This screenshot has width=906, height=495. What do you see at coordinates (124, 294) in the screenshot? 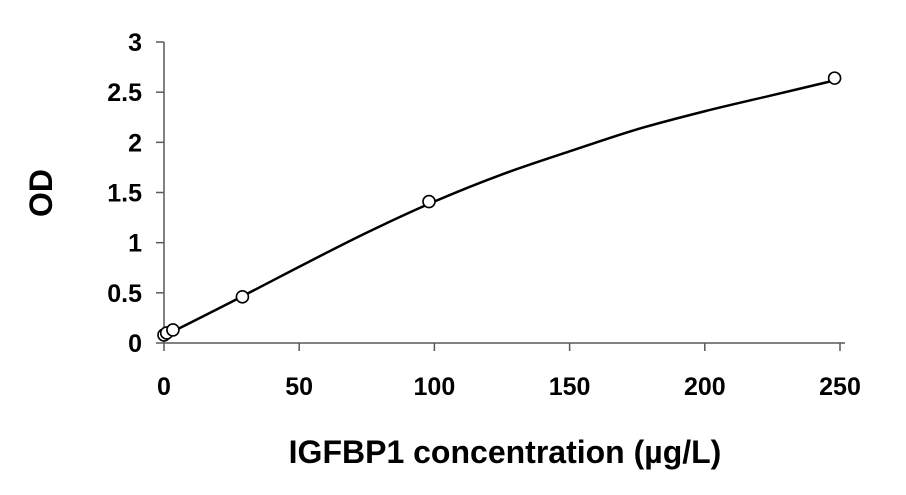
I see `y-tick-label: 0.5` at bounding box center [124, 294].